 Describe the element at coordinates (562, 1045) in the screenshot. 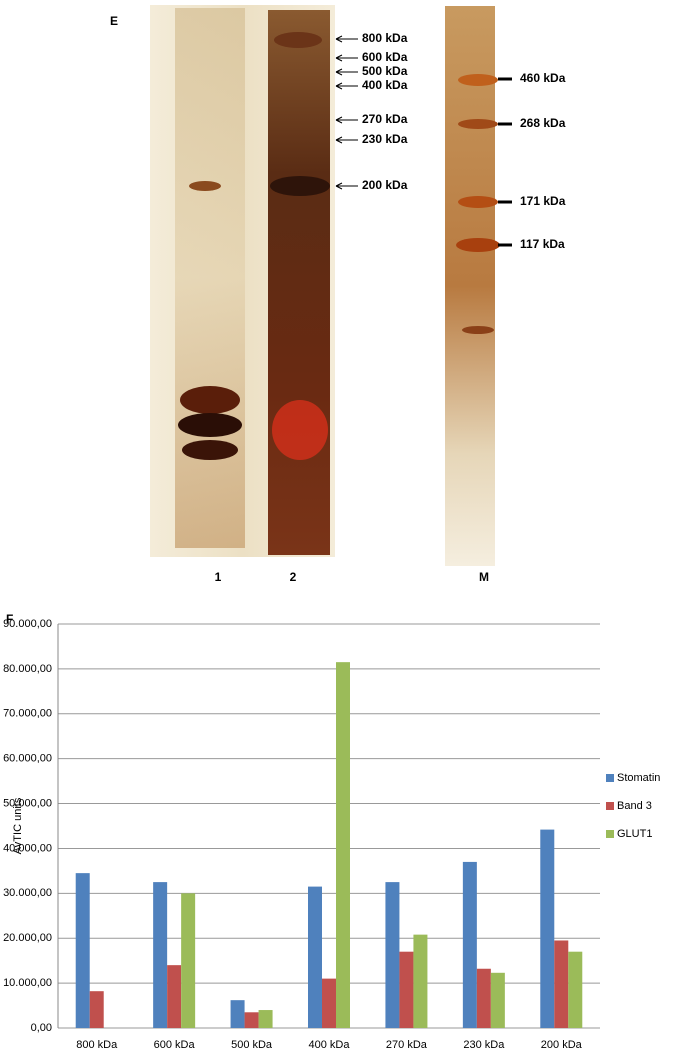

I see `x-tick-label: 200 kDa` at that location.